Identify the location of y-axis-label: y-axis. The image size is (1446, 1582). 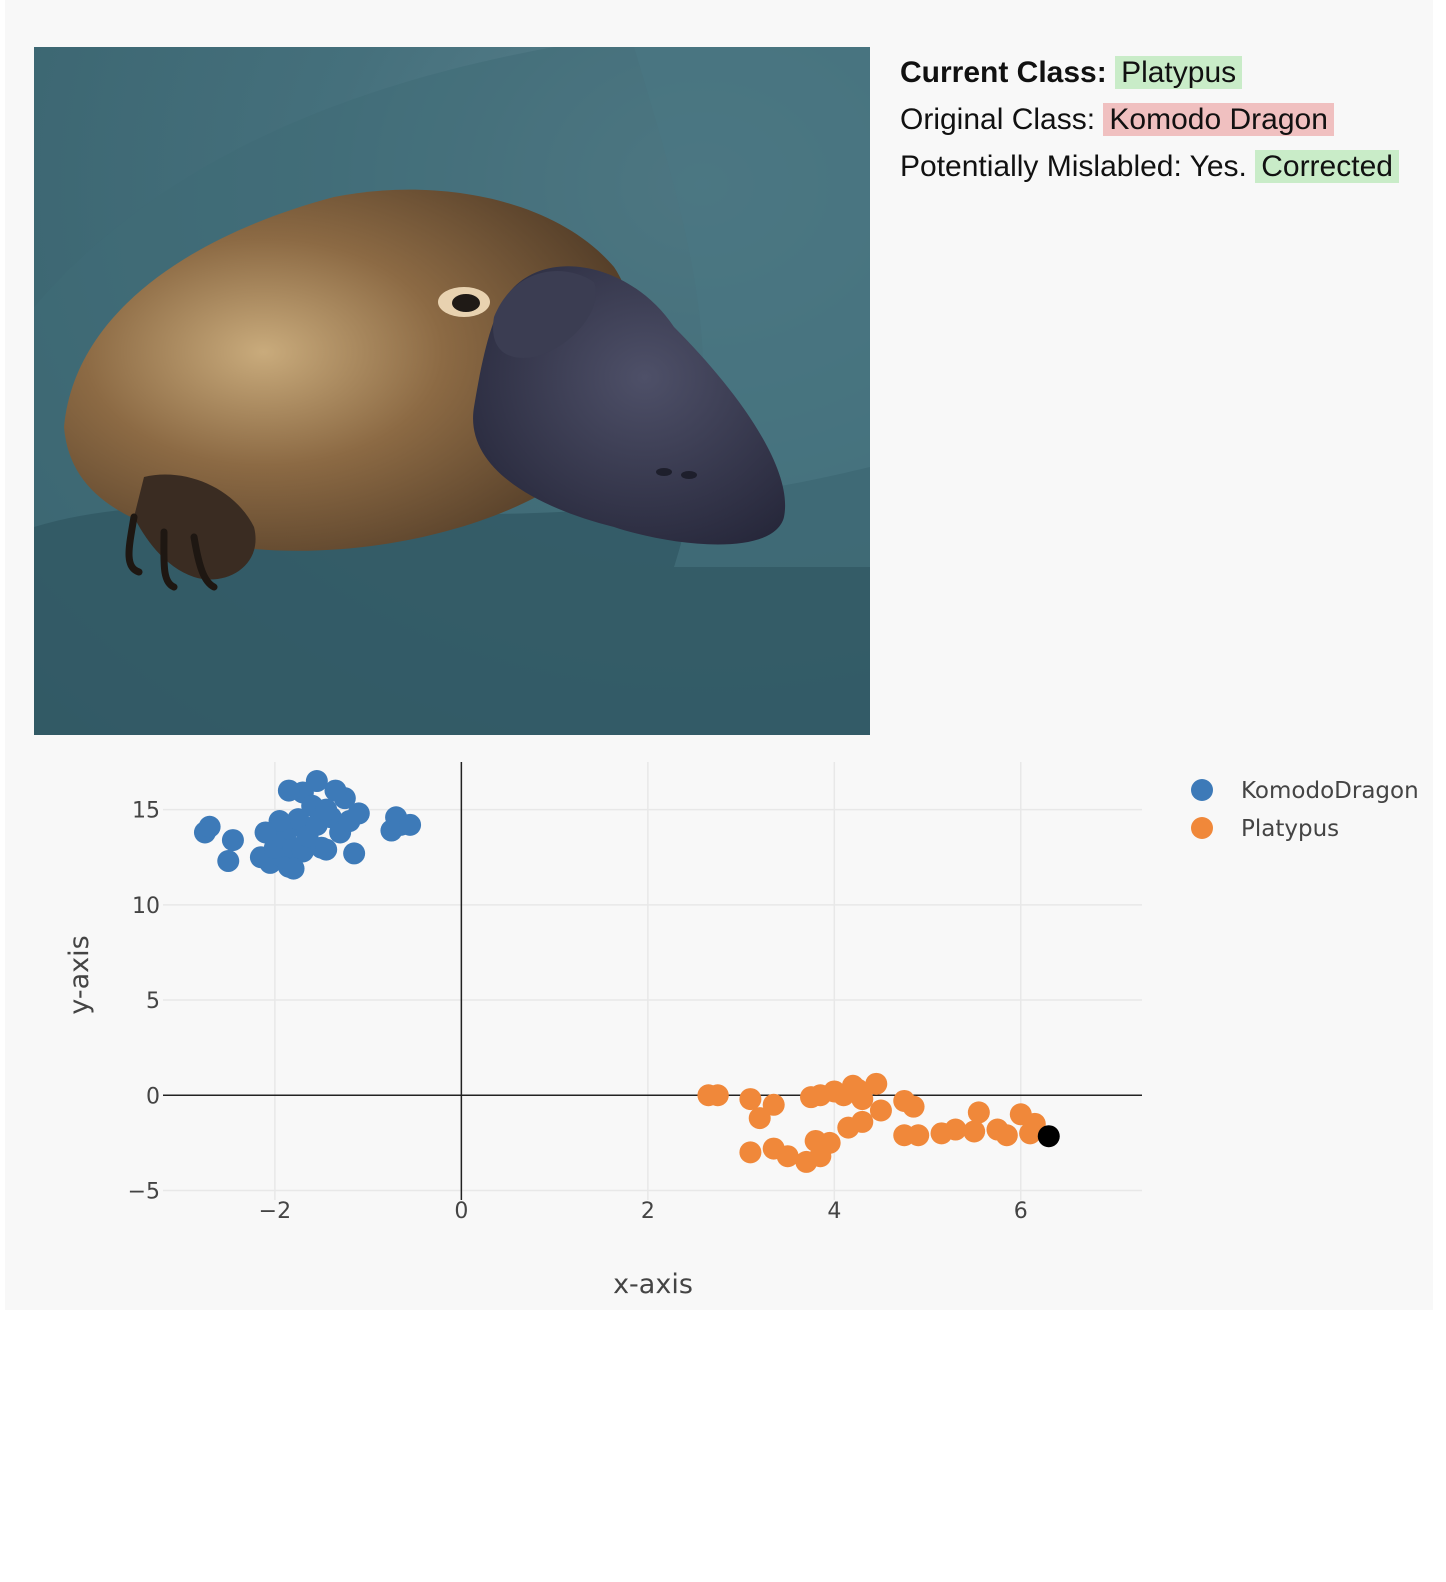
(79, 974).